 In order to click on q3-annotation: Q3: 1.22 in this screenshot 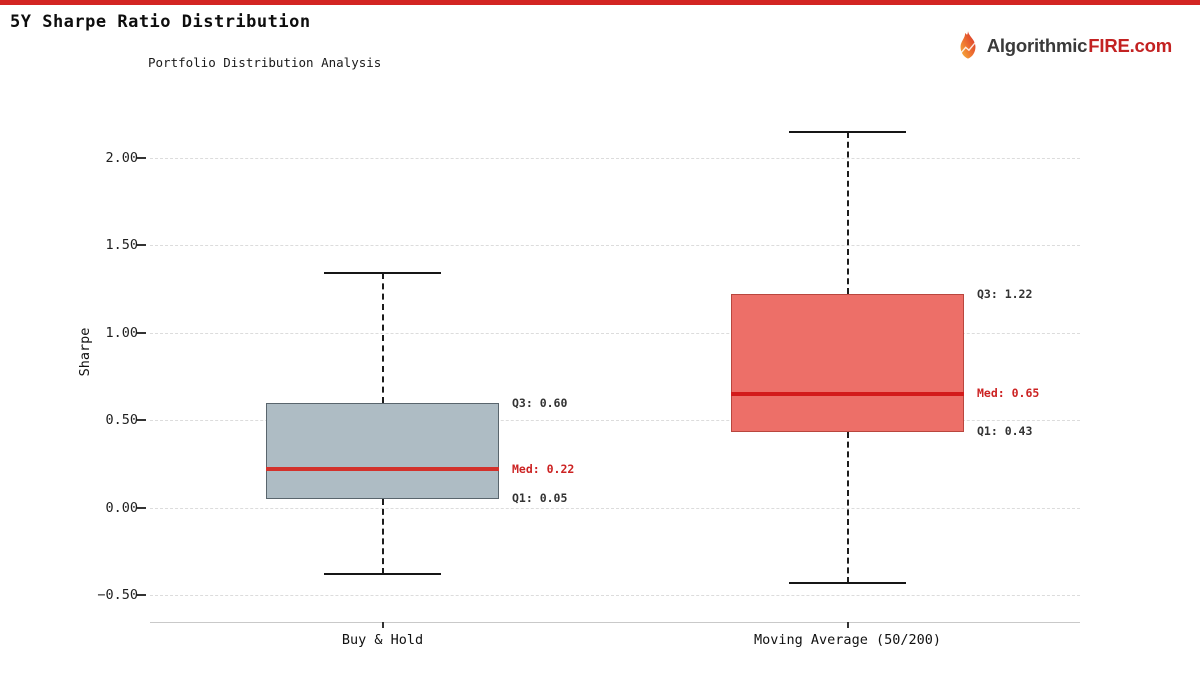, I will do `click(1005, 294)`.